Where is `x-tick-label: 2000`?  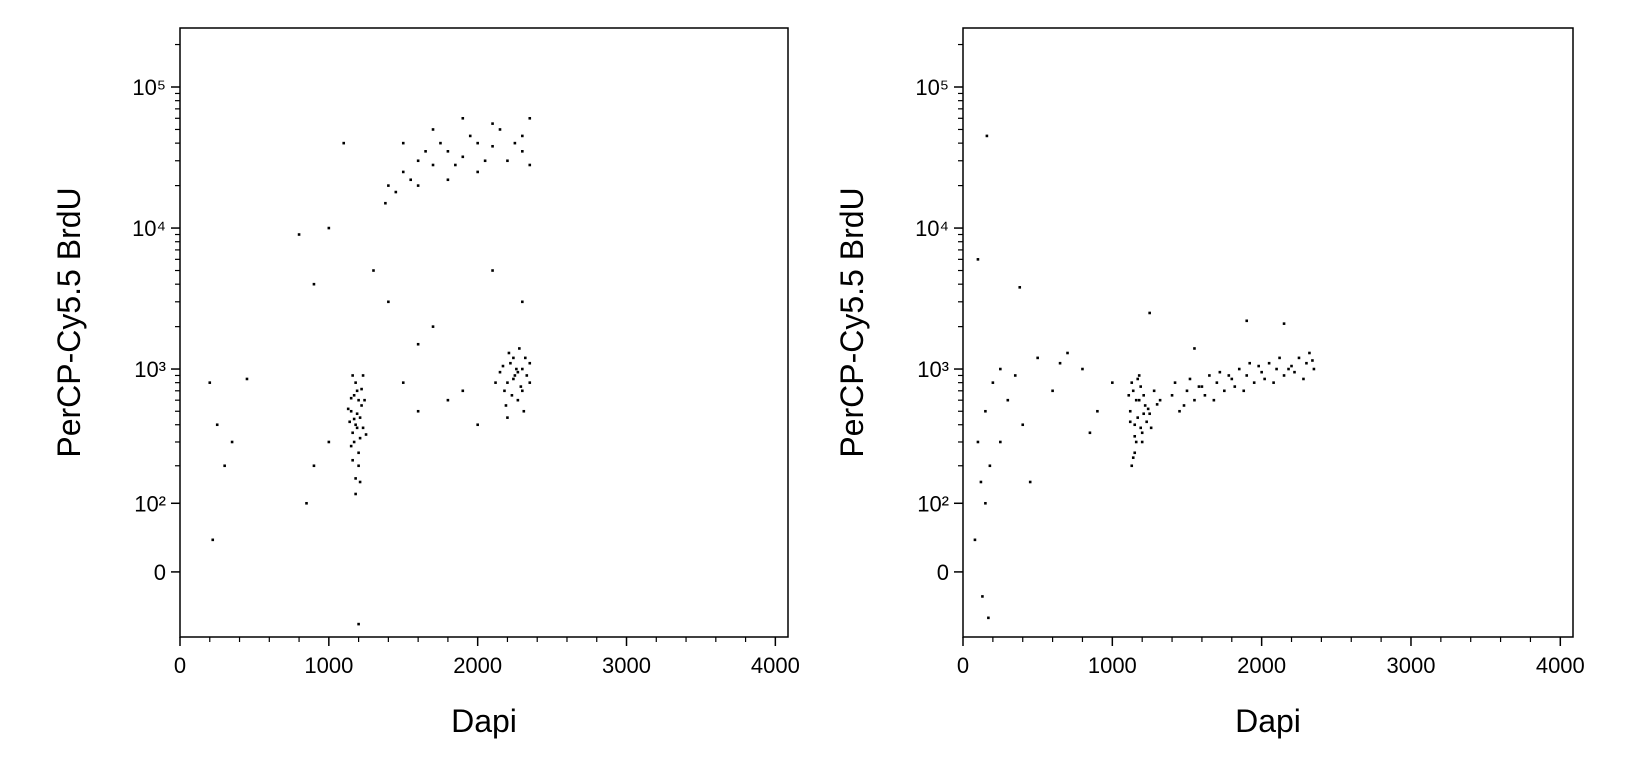 x-tick-label: 2000 is located at coordinates (477, 665).